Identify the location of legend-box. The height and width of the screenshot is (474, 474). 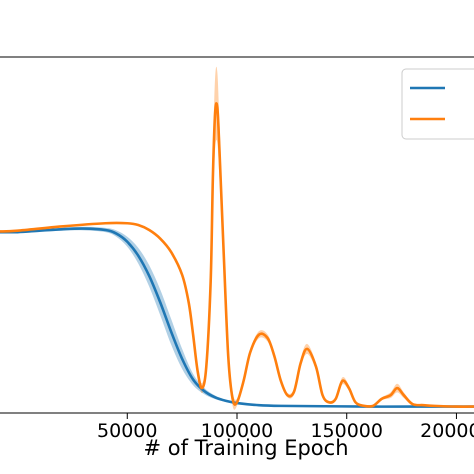
(437, 104).